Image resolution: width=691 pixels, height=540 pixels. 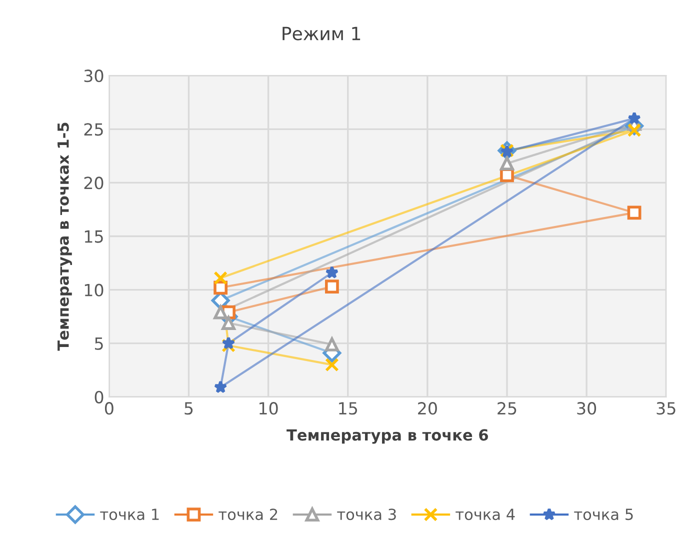 I want to click on y-tick-label: 20, so click(x=94, y=183).